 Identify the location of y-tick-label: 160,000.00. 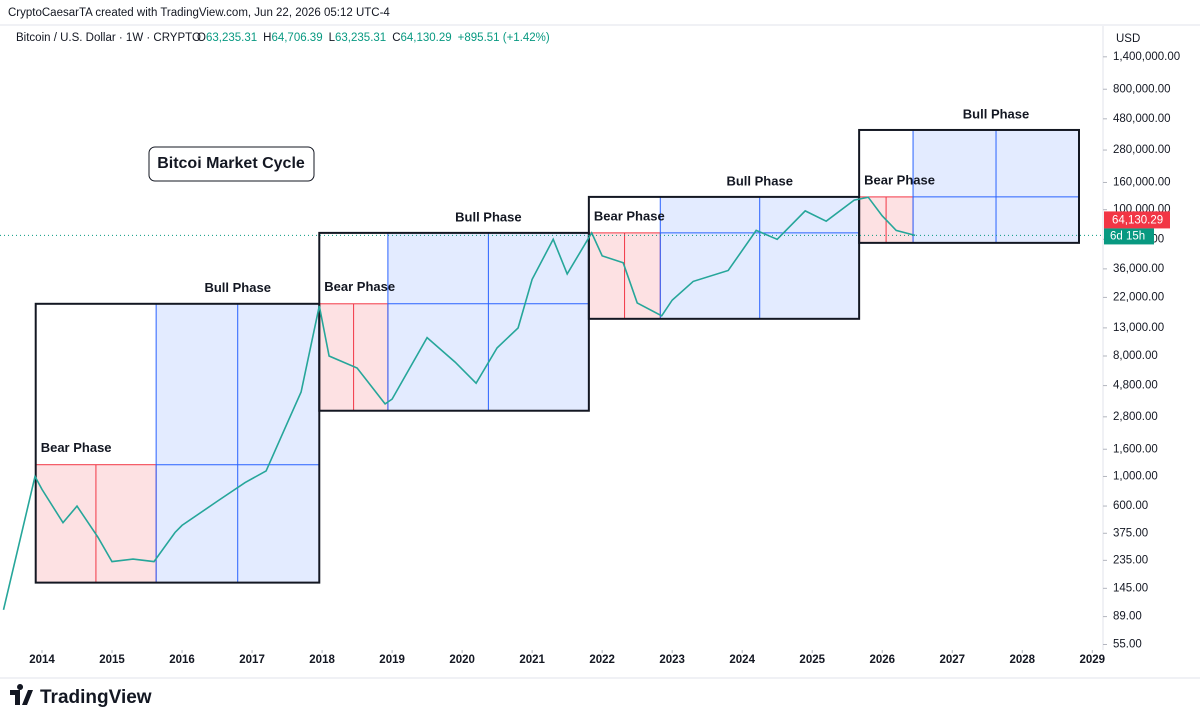
(1142, 182).